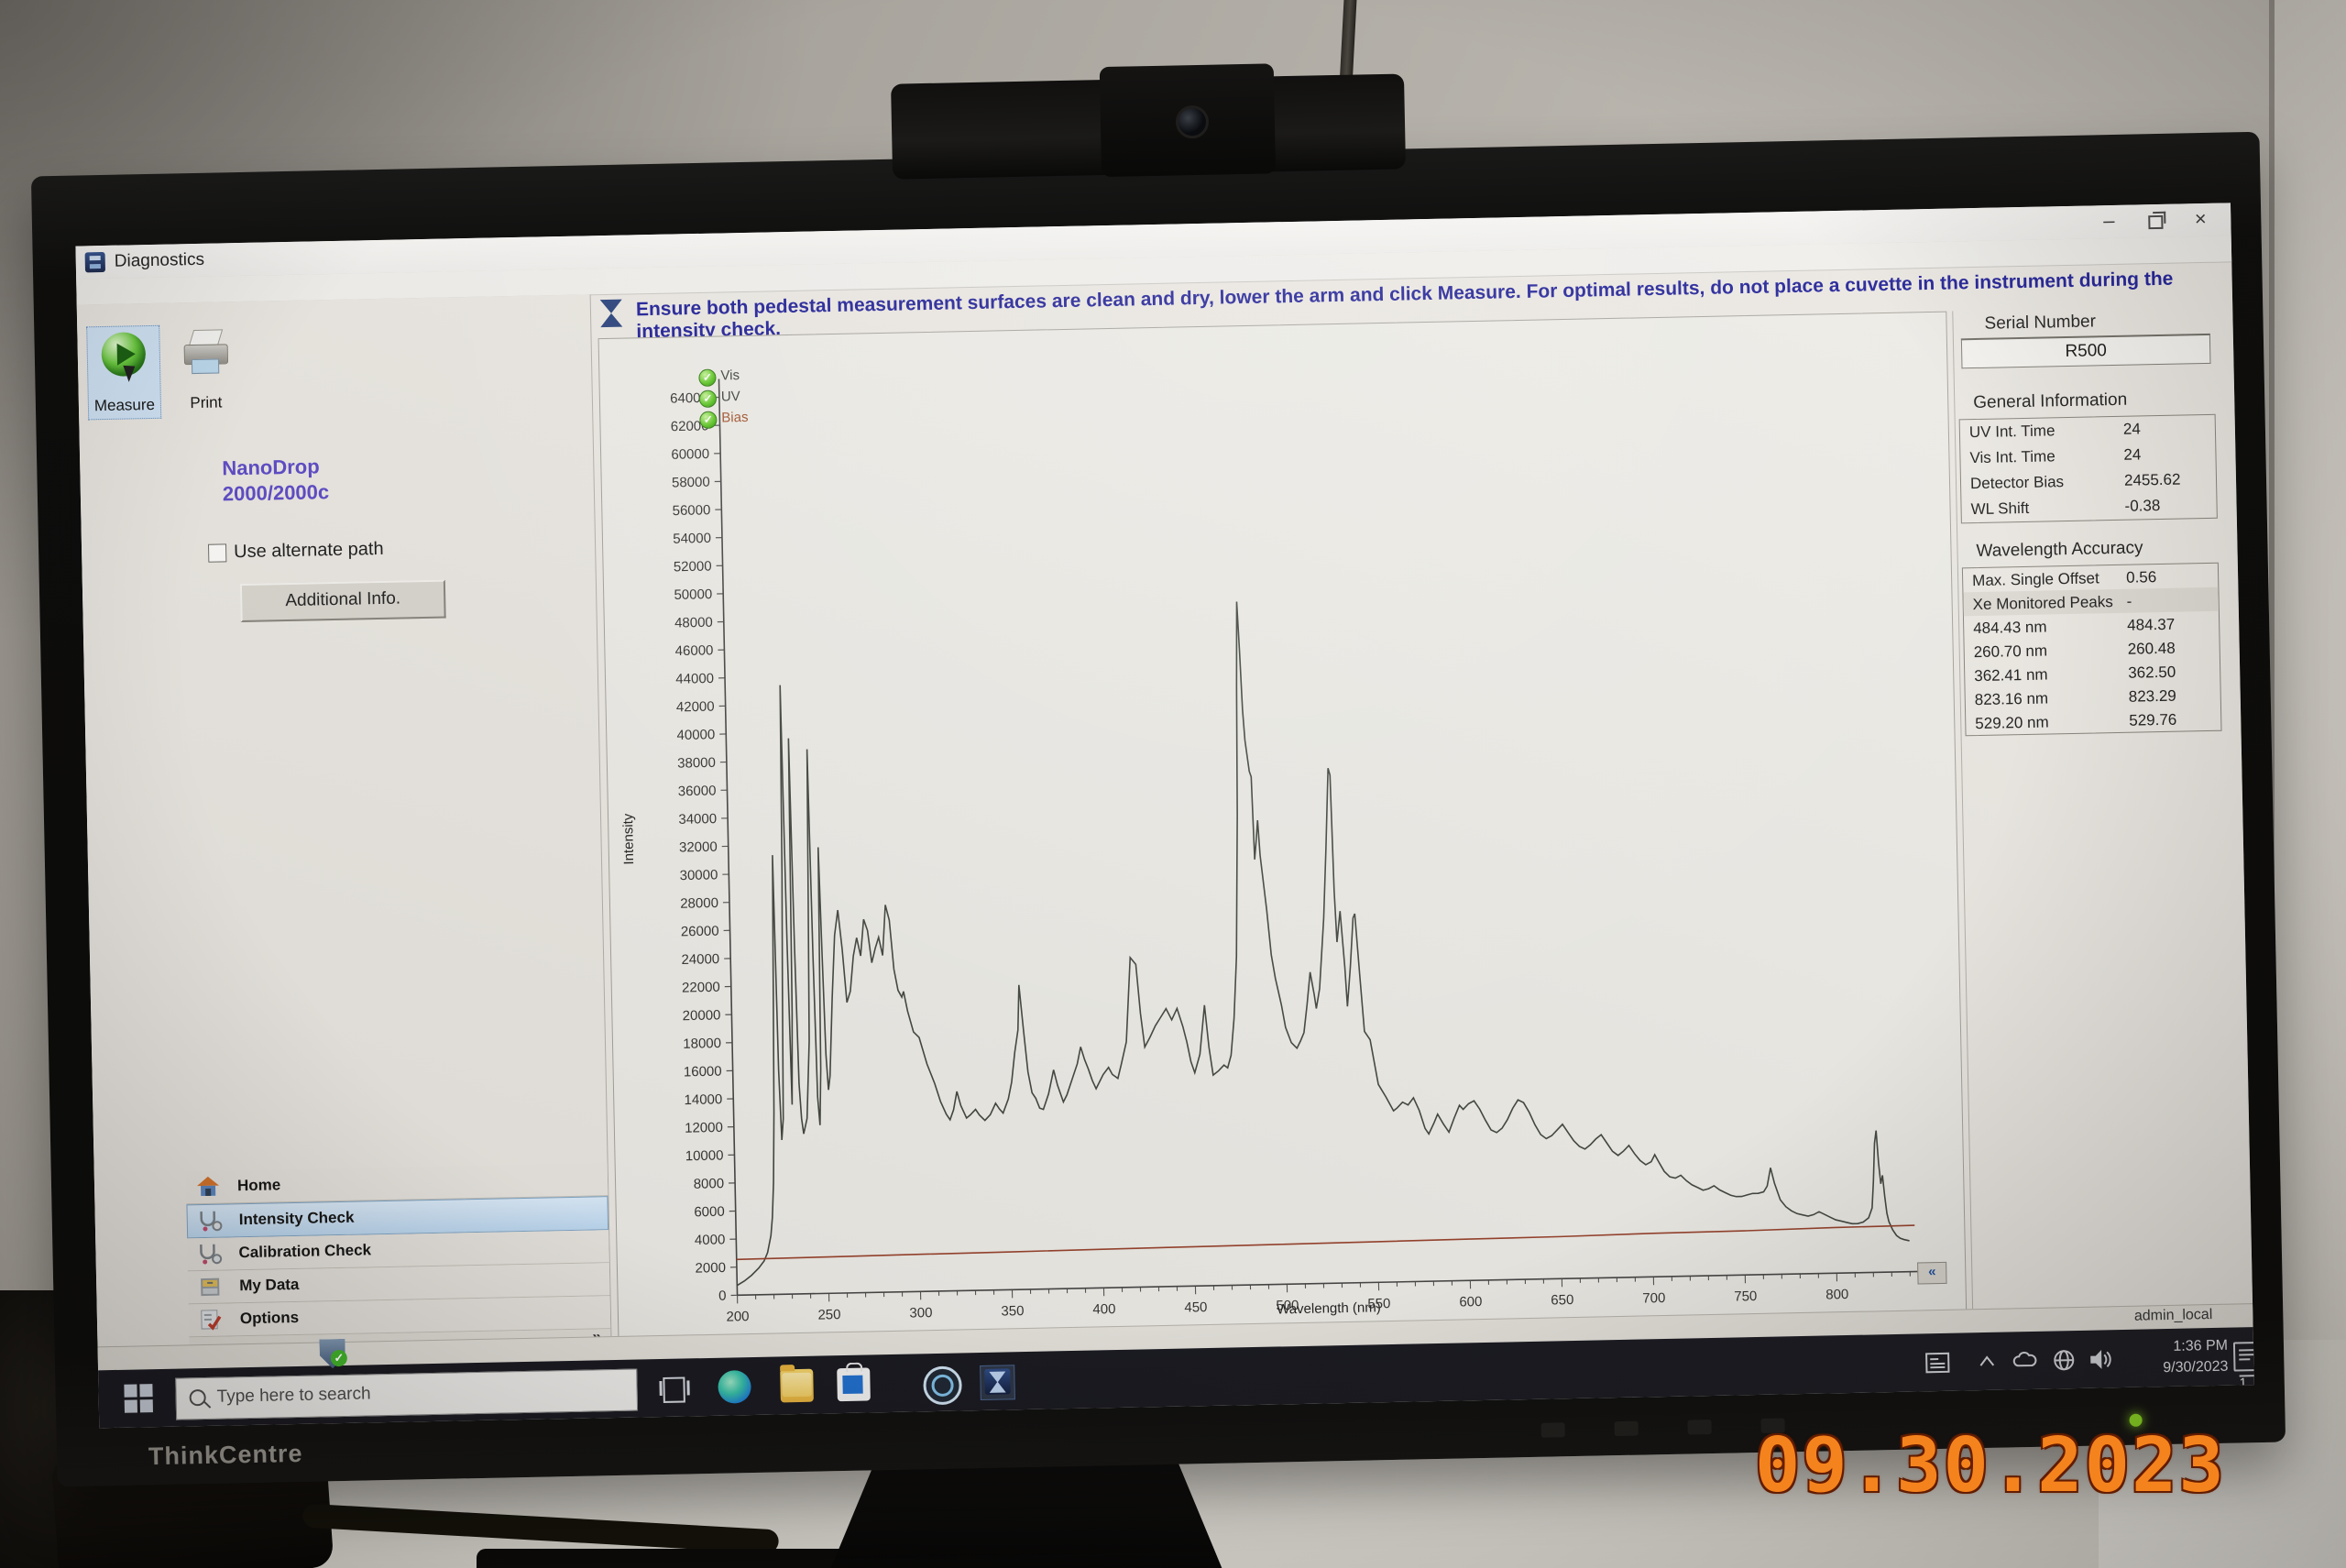 The height and width of the screenshot is (1568, 2346). Describe the element at coordinates (2142, 505) in the screenshot. I see `info-row-value: -0.38` at that location.